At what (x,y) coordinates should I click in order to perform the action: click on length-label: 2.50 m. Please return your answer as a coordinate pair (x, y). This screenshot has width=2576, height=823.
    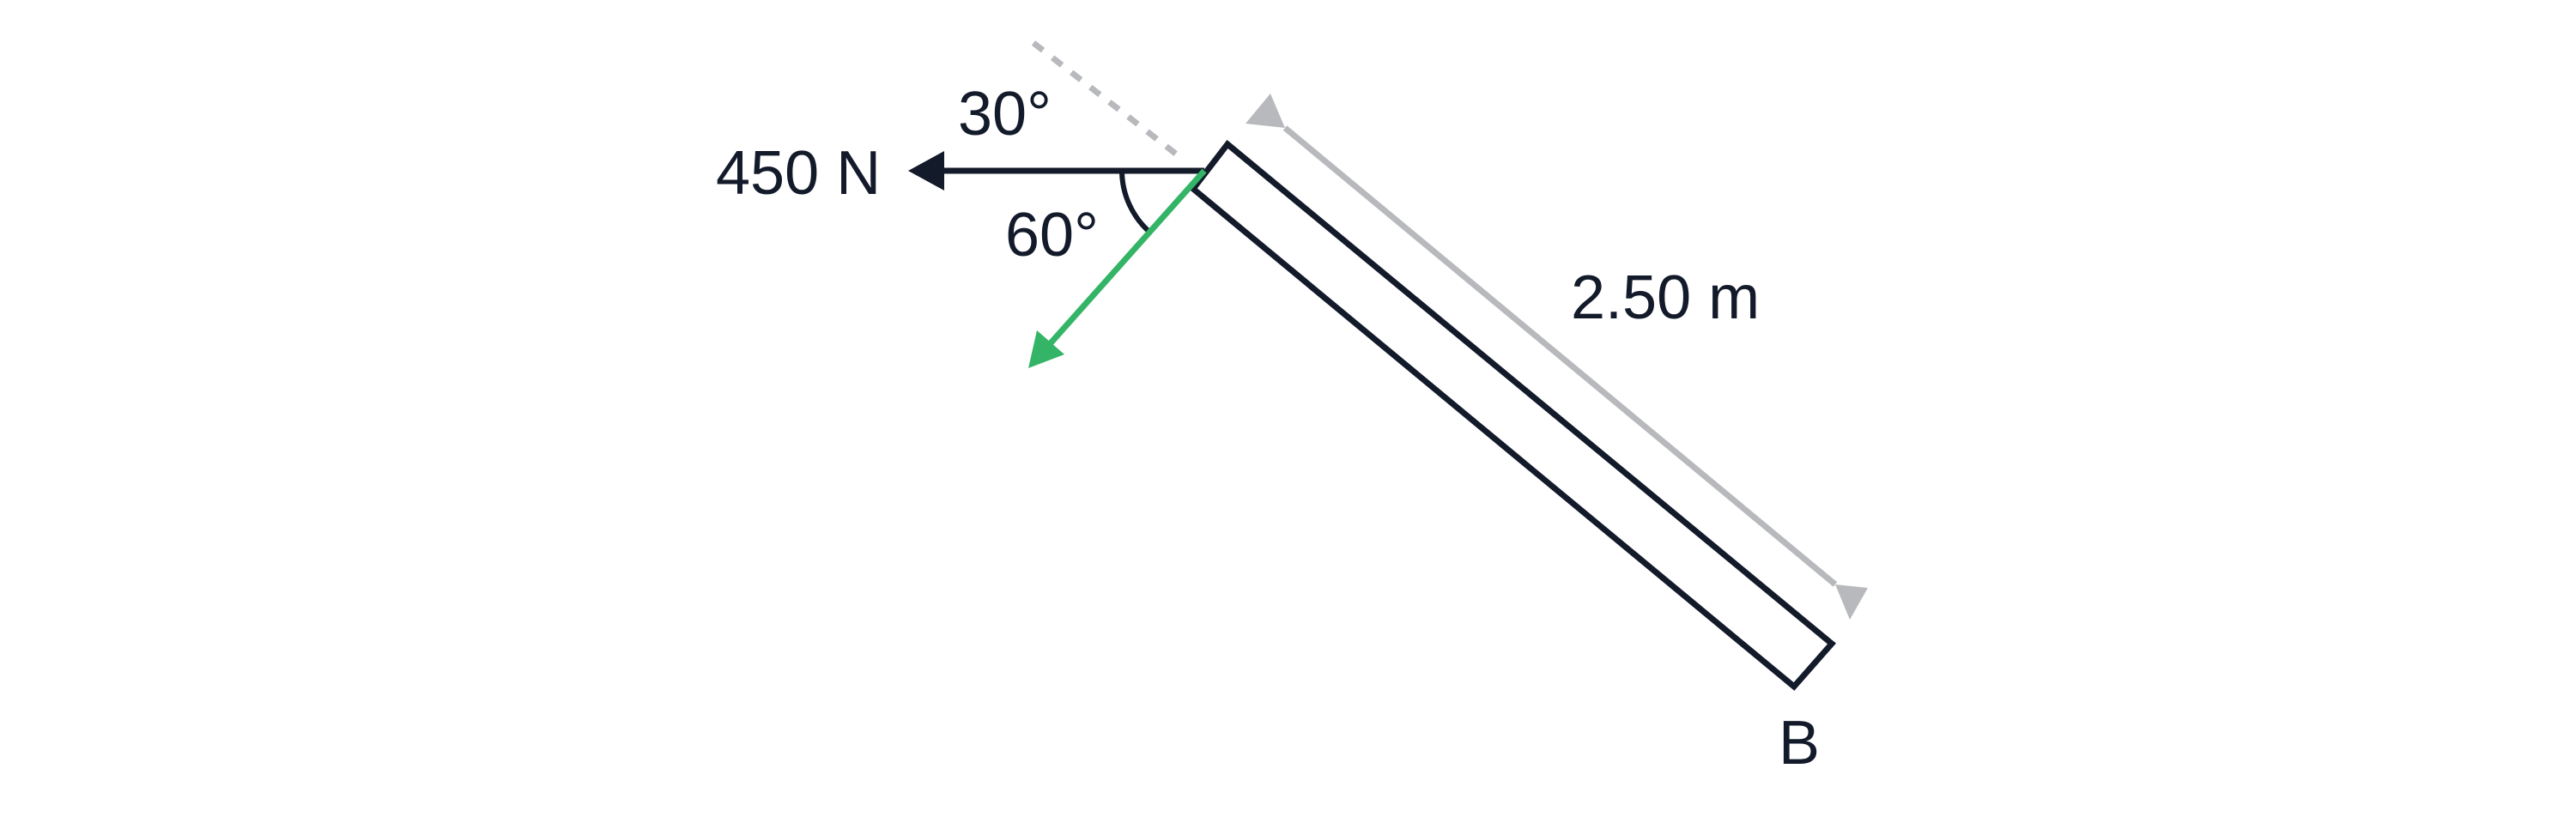
    Looking at the image, I should click on (1665, 297).